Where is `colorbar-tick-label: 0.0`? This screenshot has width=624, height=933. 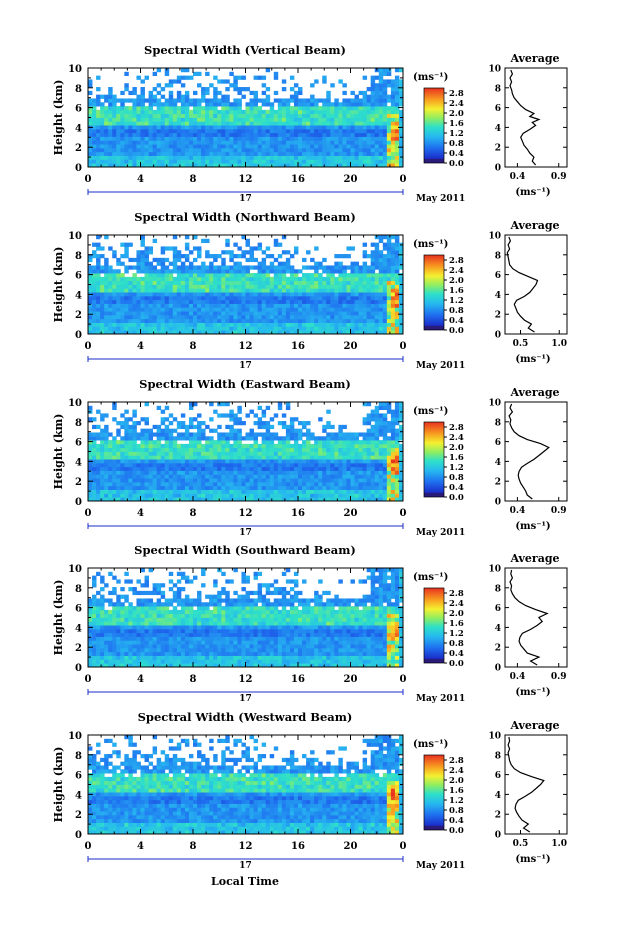
colorbar-tick-label: 0.0 is located at coordinates (456, 164).